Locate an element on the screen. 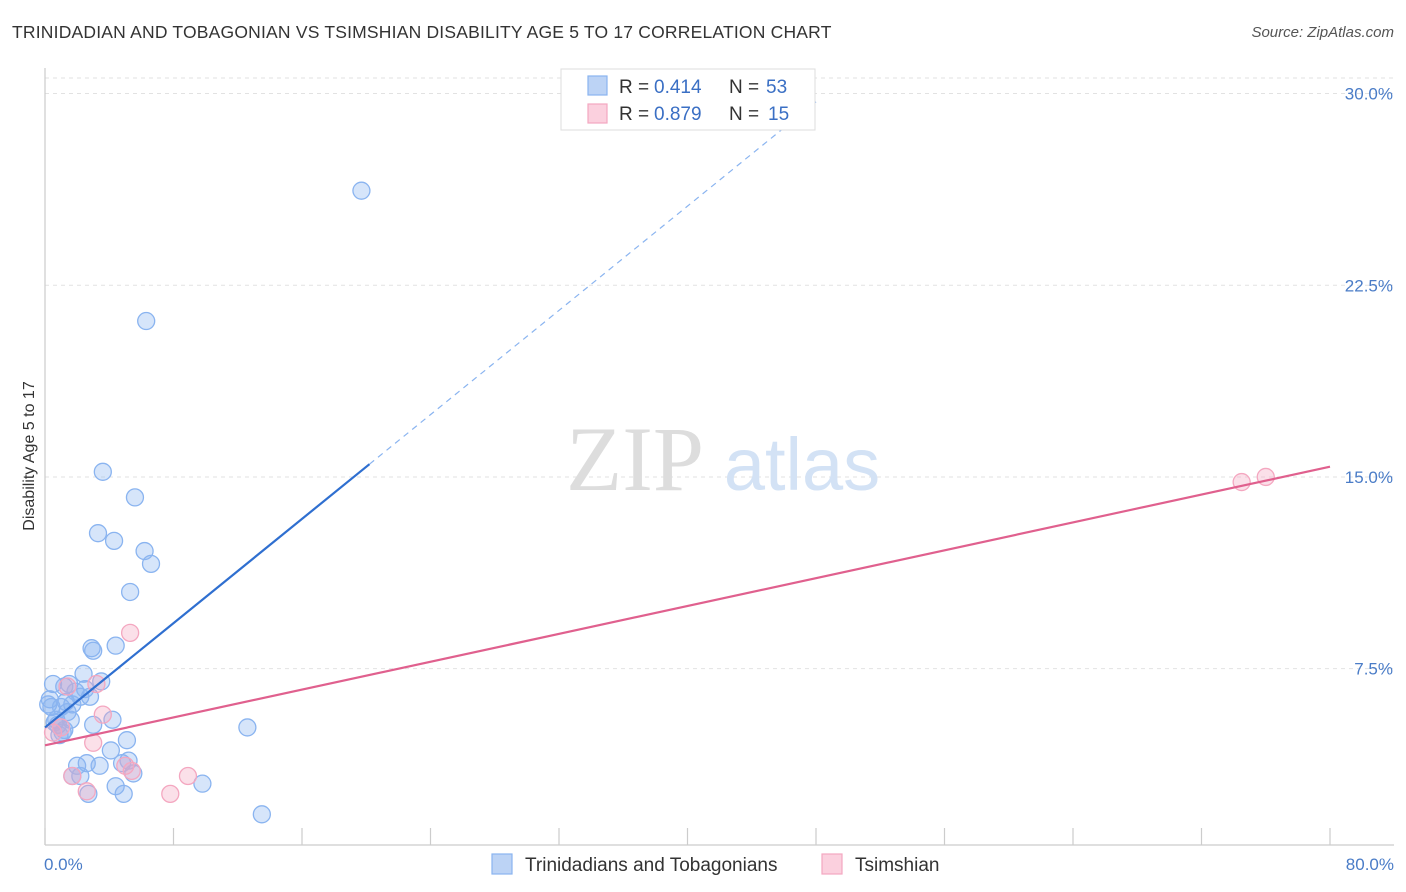 This screenshot has height=892, width=1406. watermark-atlas: atlas is located at coordinates (802, 464).